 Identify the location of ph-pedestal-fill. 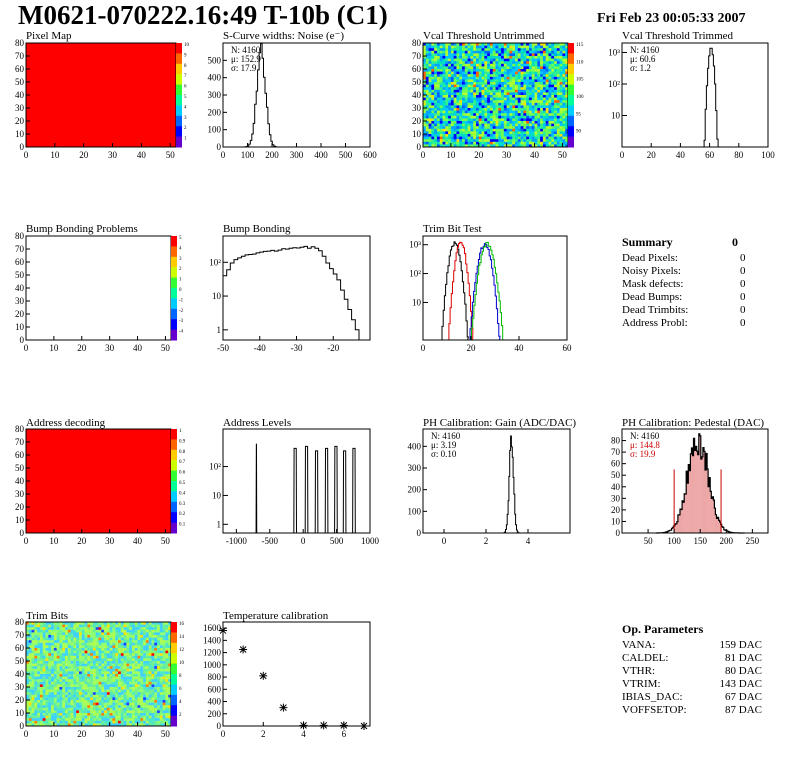
(720, 527).